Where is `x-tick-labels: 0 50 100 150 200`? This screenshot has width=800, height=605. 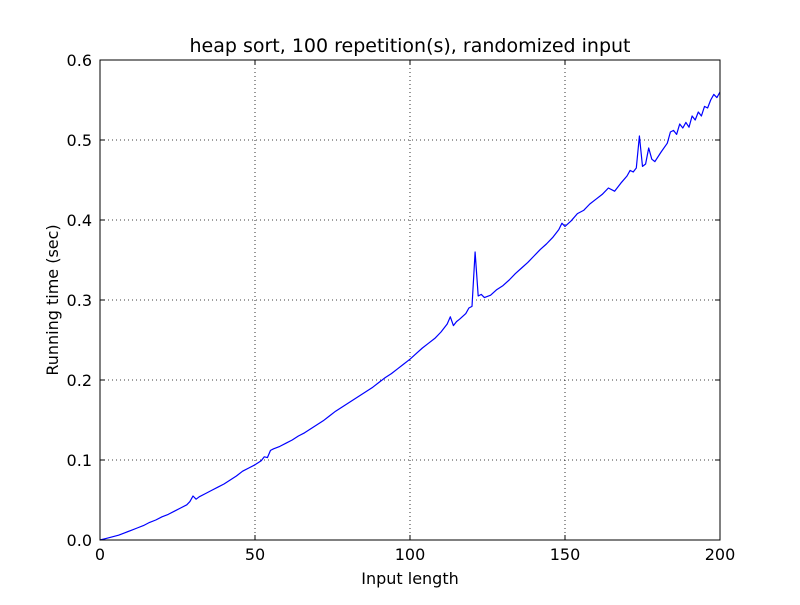
x-tick-labels: 0 50 100 150 200 is located at coordinates (415, 554).